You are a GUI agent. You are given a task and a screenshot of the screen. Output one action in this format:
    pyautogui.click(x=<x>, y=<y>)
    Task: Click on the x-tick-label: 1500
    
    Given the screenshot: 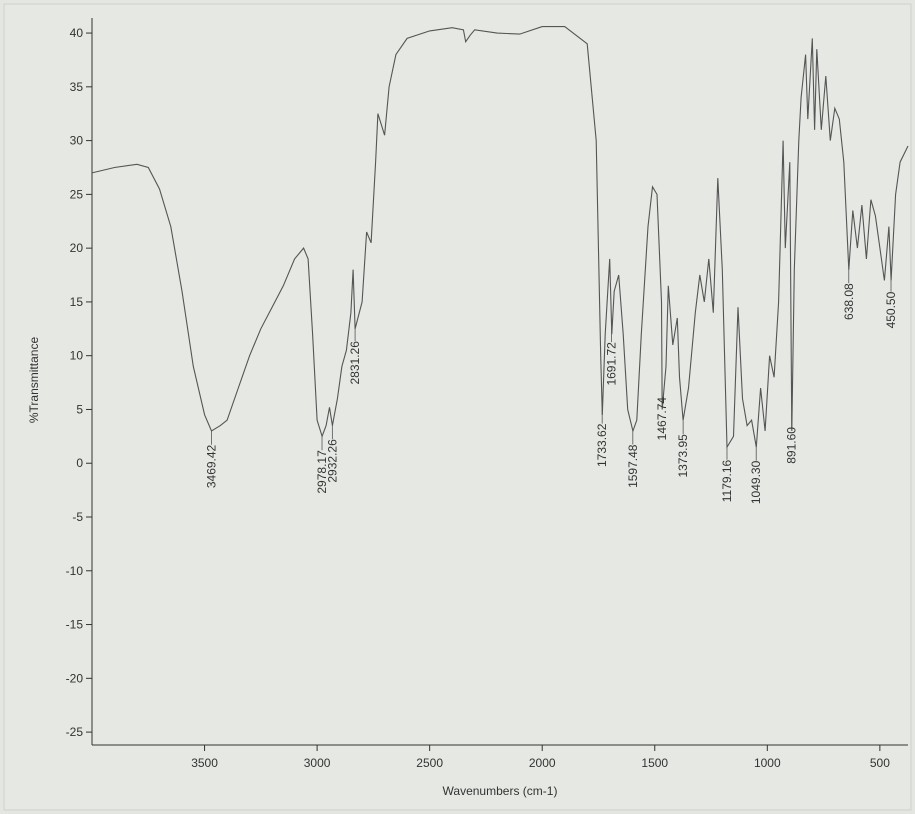 What is the action you would take?
    pyautogui.click(x=654, y=763)
    